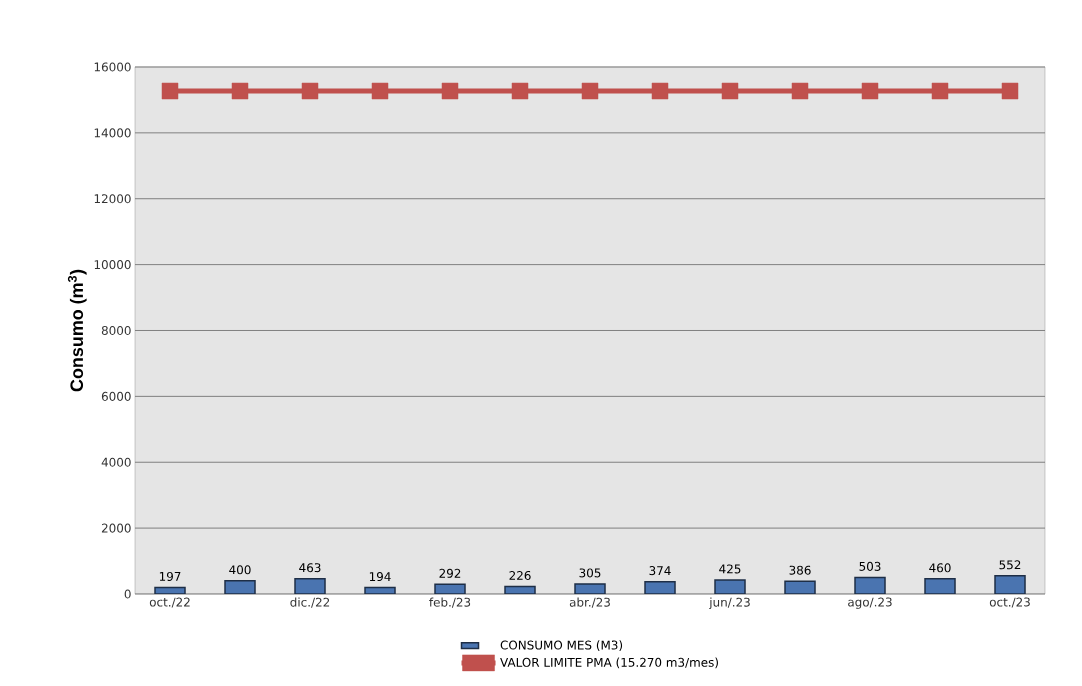 Image resolution: width=1082 pixels, height=686 pixels. What do you see at coordinates (609, 663) in the screenshot?
I see `legend-label: VALOR LIMITE PMA (15.270 m3/mes)` at bounding box center [609, 663].